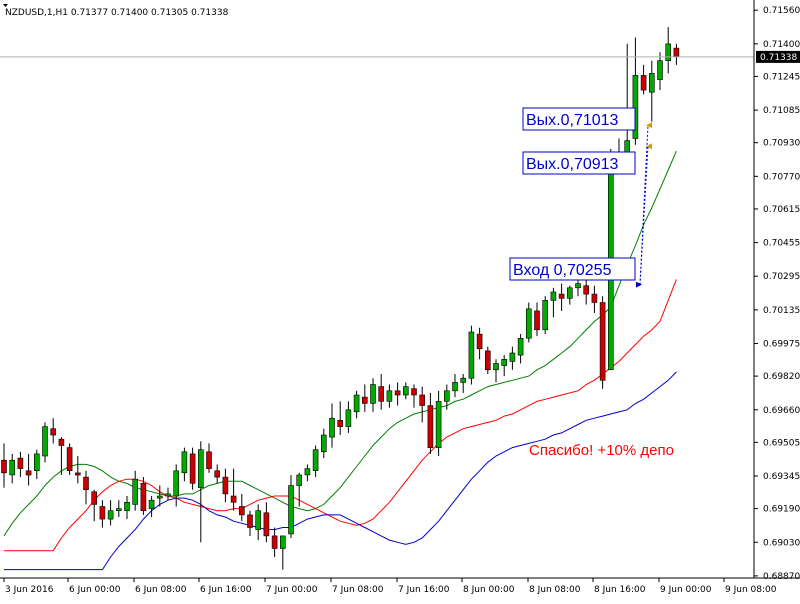 This screenshot has height=604, width=800. I want to click on symbol-dropdown-icon, so click(5, 5).